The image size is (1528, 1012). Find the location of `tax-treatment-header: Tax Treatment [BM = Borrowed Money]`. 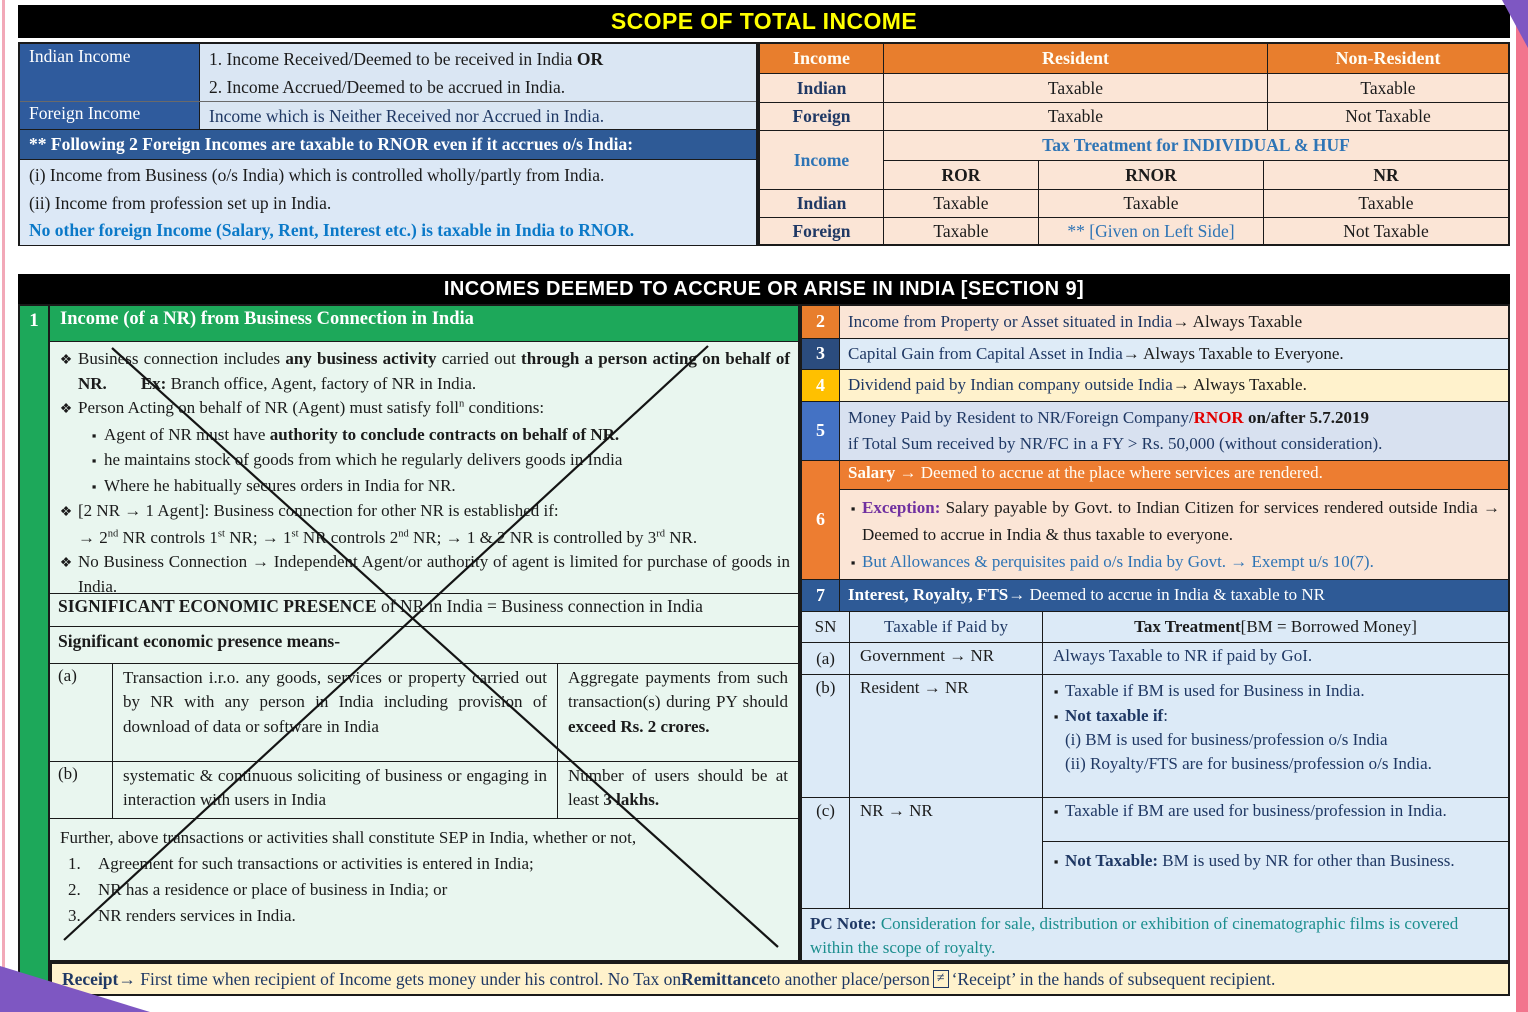

tax-treatment-header: Tax Treatment [BM = Borrowed Money] is located at coordinates (1275, 626).